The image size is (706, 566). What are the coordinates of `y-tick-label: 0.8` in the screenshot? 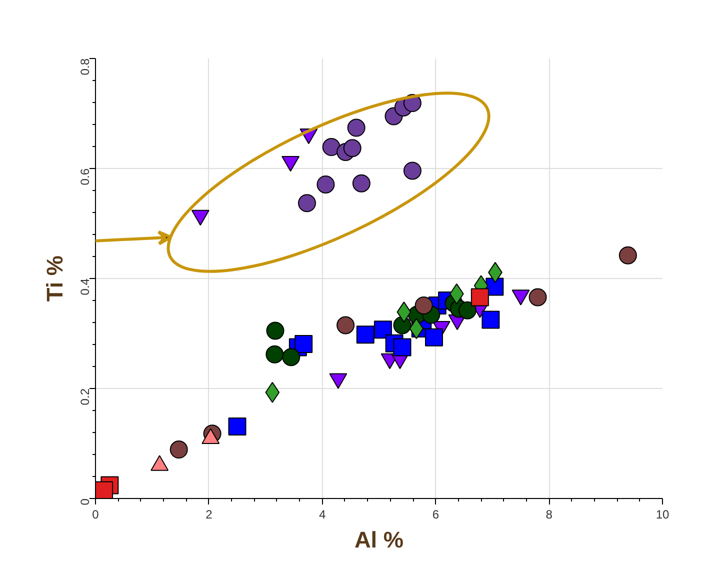 It's located at (85, 67).